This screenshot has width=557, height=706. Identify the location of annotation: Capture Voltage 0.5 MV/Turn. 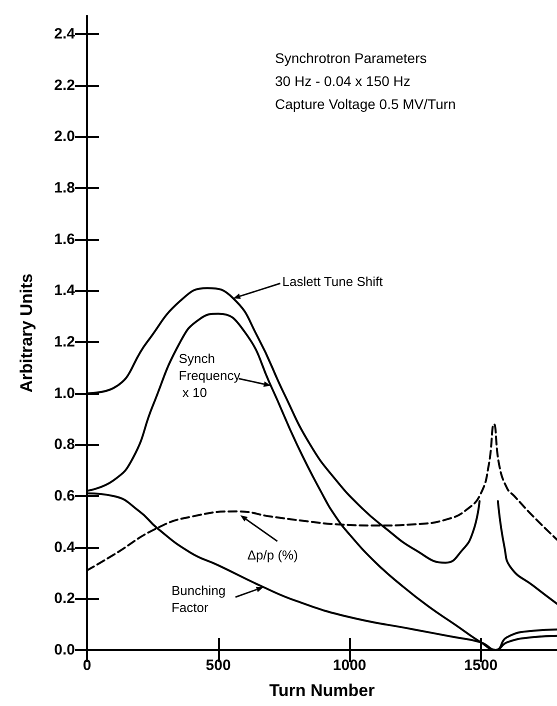
(365, 104).